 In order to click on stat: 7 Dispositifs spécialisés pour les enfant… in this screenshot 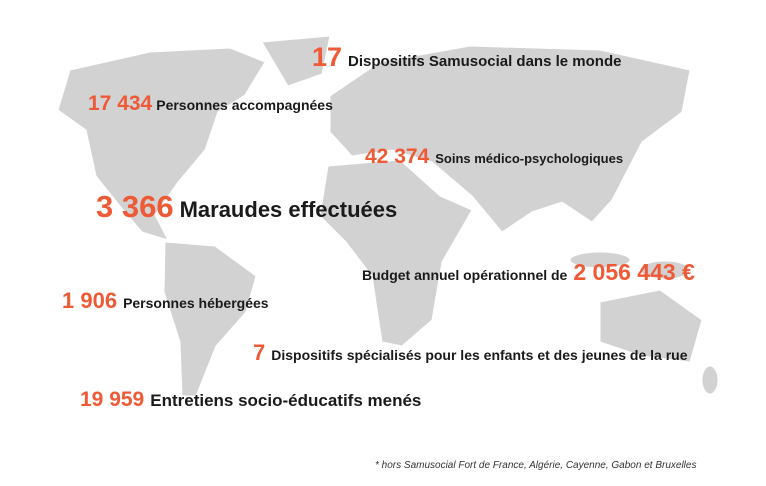, I will do `click(470, 353)`.